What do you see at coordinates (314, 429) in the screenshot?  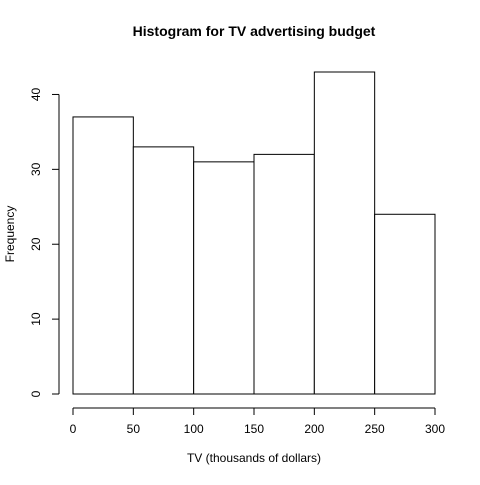 I see `x-tick-label-4: 200` at bounding box center [314, 429].